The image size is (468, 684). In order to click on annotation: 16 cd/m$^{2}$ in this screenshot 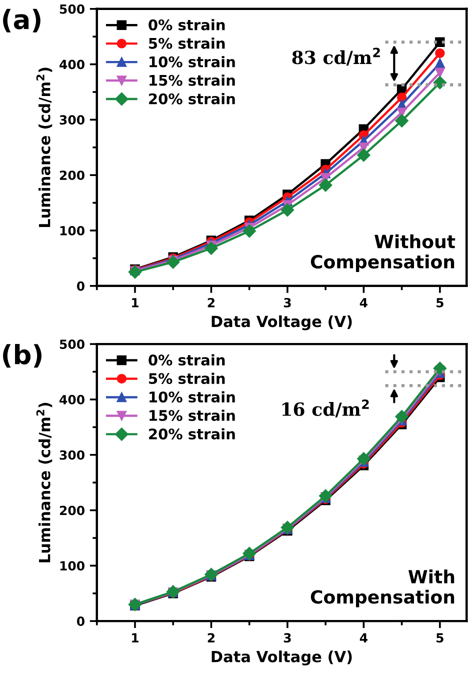, I will do `click(325, 408)`.